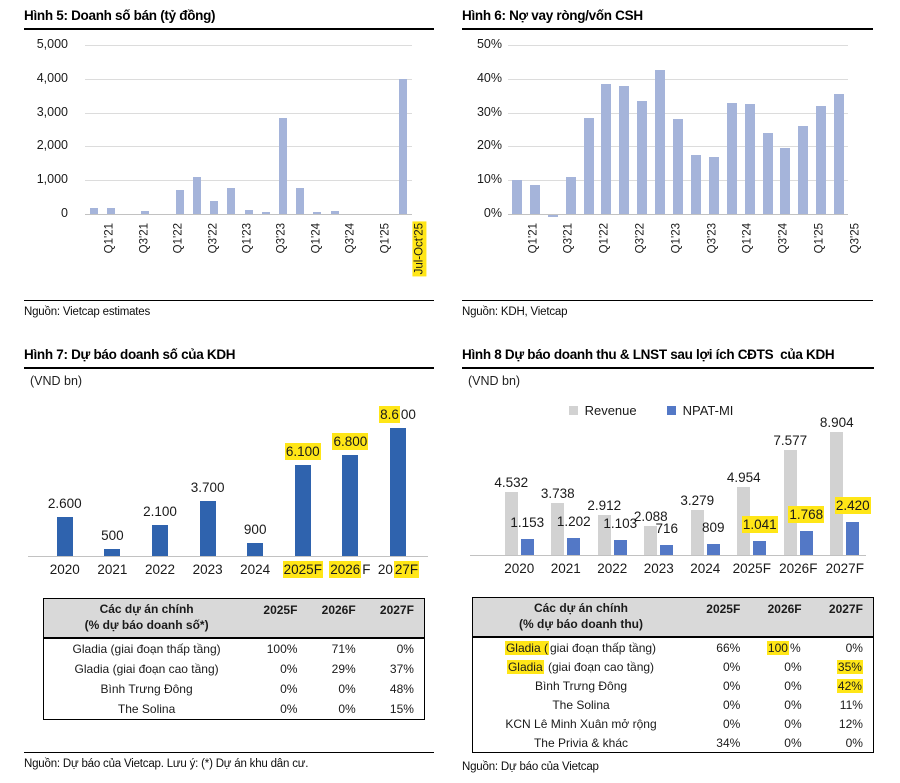 Image resolution: width=900 pixels, height=783 pixels. I want to click on figure-7-title: Hình 7: Dự báo doanh số của KDH, so click(229, 358).